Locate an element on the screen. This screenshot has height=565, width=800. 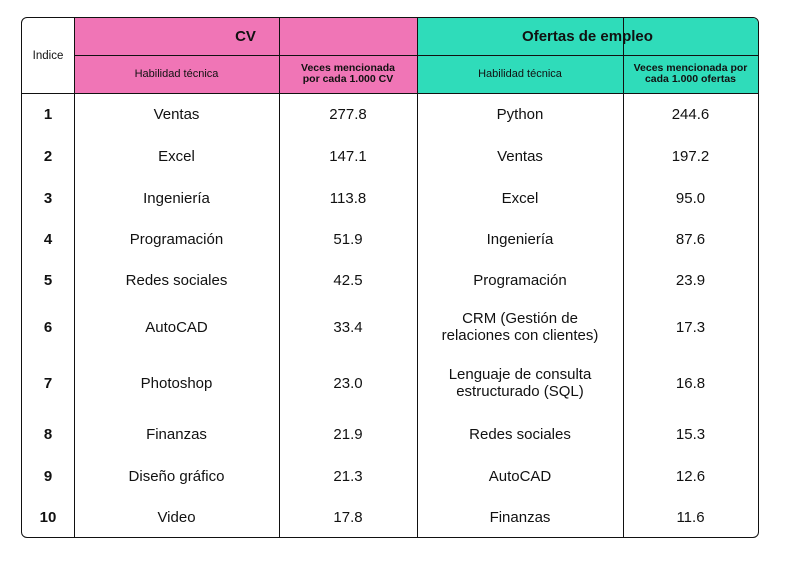
cv-count-cell: 23.0 is located at coordinates (348, 383).